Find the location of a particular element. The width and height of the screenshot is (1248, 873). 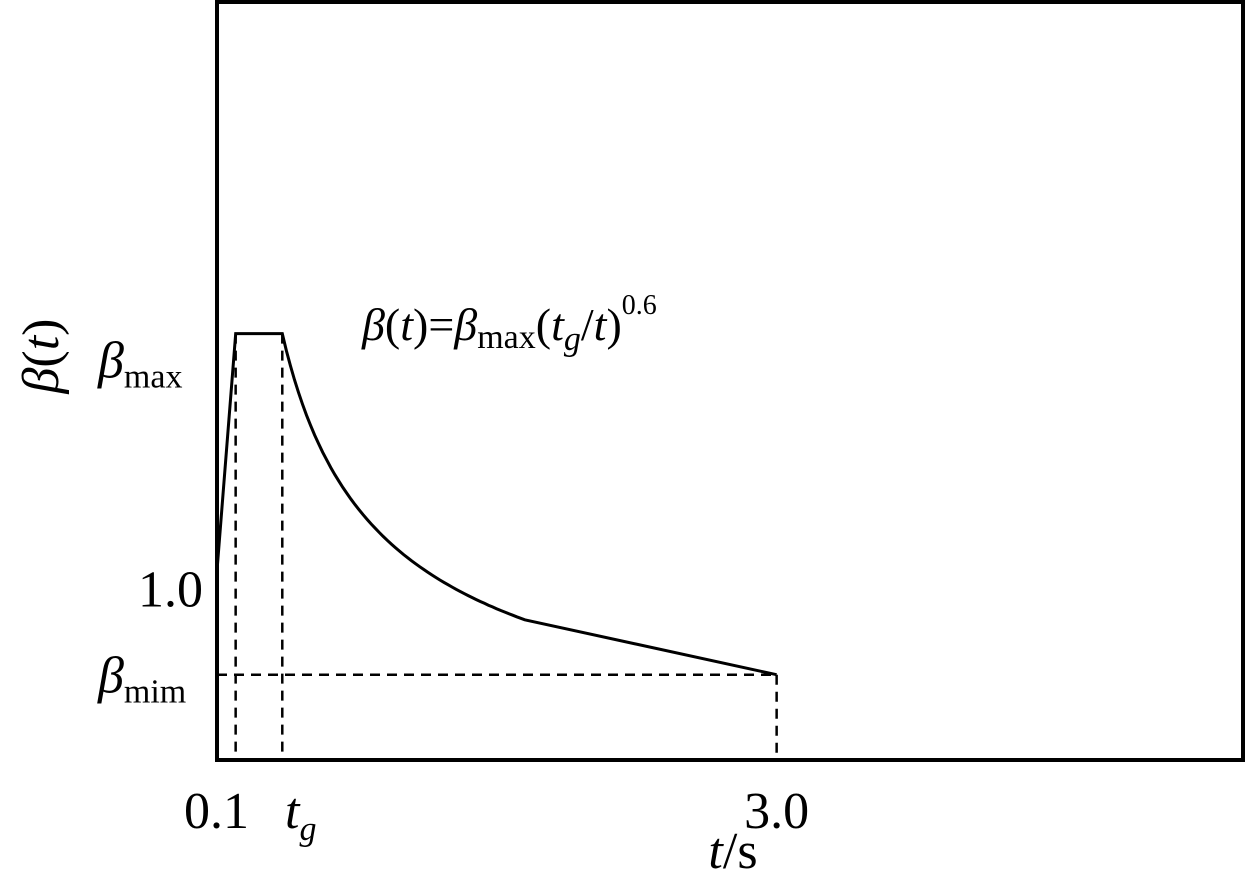

x-tick-tg-sub: g is located at coordinates (307, 829).